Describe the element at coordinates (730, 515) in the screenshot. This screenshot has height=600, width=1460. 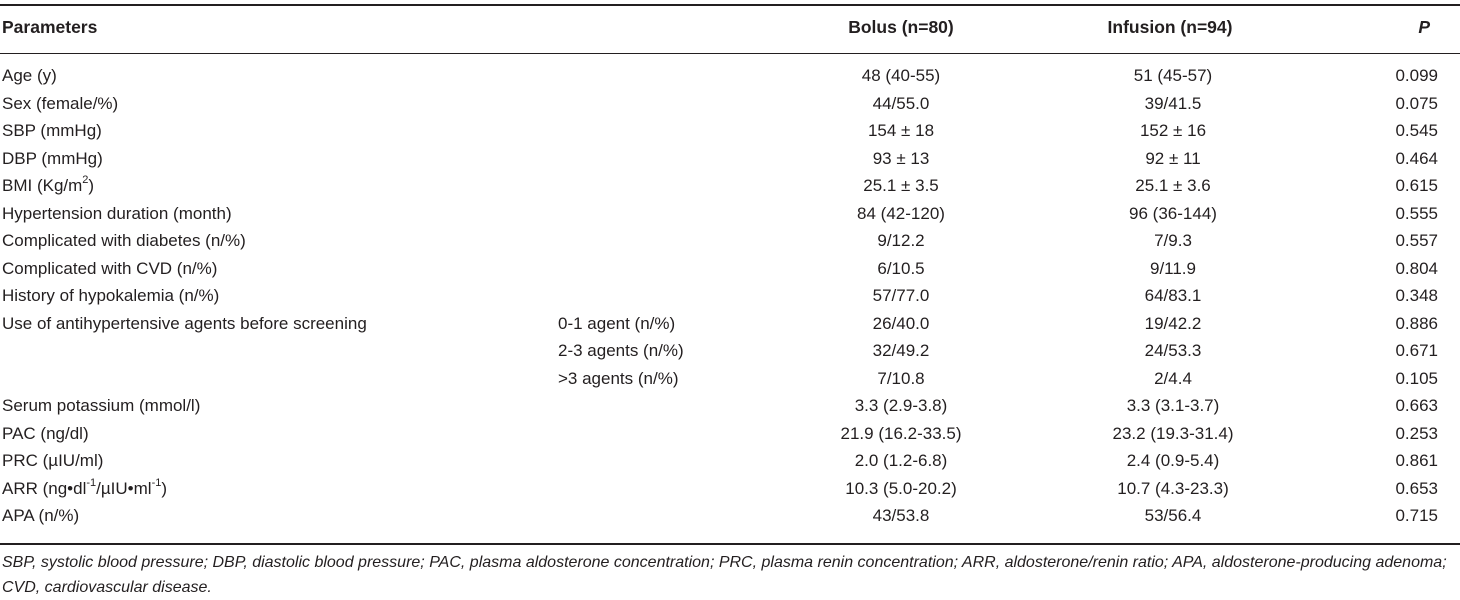
I see `table-row: APA (n/%) 43/53.8 53/56.4 0.715` at that location.